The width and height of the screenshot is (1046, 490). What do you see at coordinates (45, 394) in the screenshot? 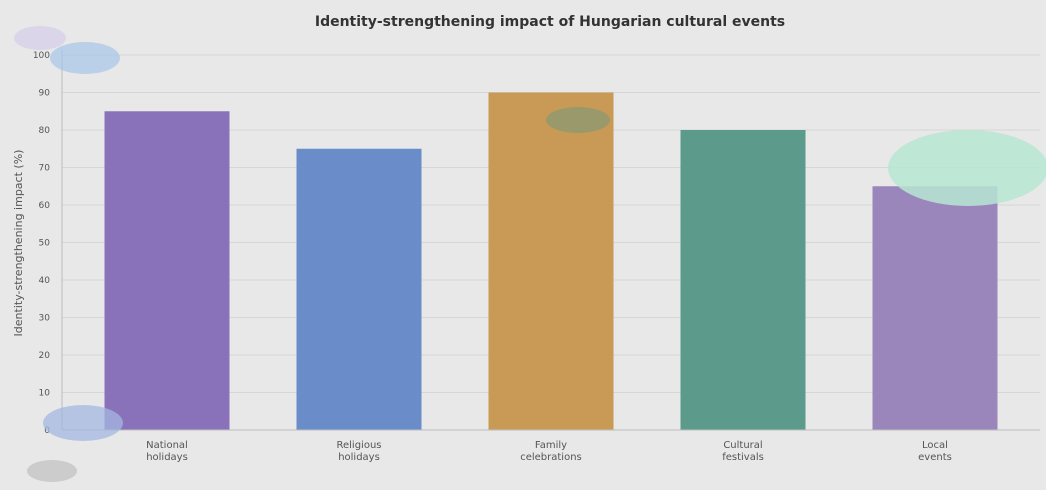
I see `y-tick-label: 10` at bounding box center [45, 394].